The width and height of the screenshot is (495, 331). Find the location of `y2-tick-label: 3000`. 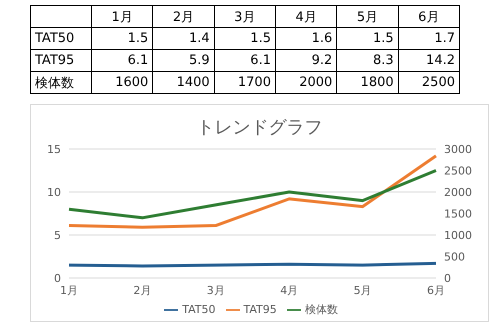

y2-tick-label: 3000 is located at coordinates (458, 149).